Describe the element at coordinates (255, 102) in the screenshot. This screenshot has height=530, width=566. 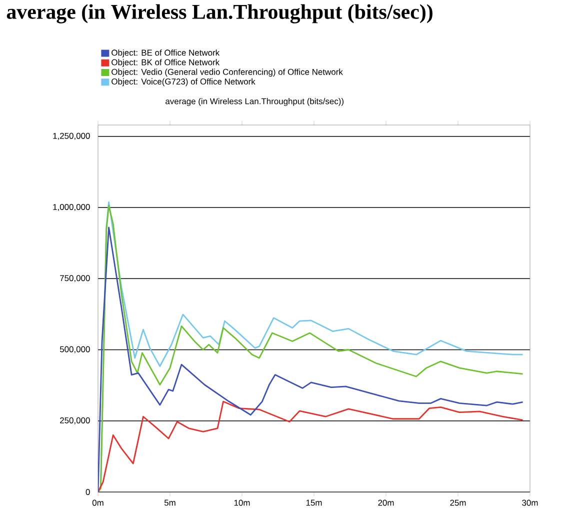
I see `chart-subtitle: average (in Wireless Lan.Throughput (bits/sec))` at that location.